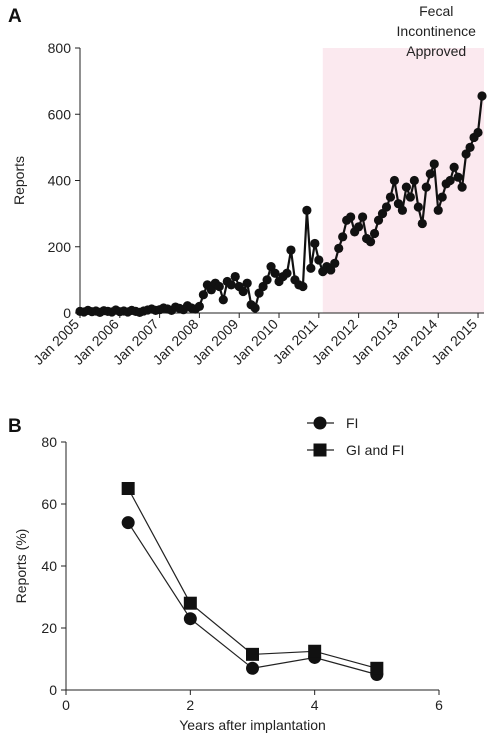 Image resolution: width=491 pixels, height=739 pixels. I want to click on panel-b-y-tick-label: 80, so click(49, 442).